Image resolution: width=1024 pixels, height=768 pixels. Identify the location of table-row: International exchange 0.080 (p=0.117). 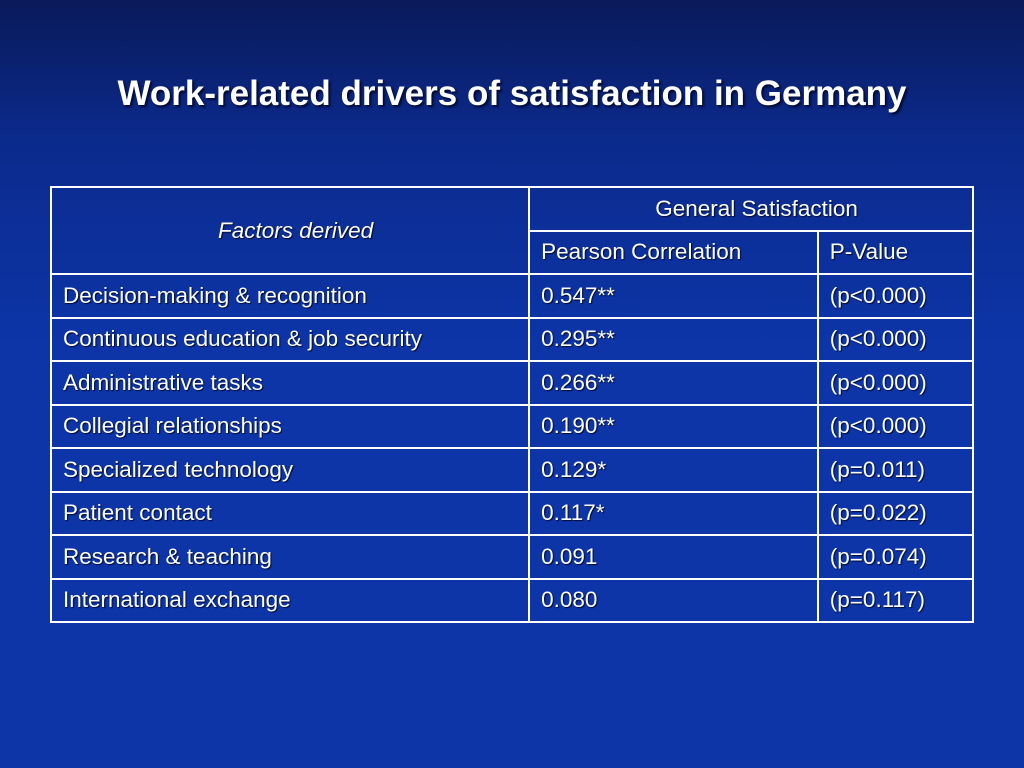
(512, 600).